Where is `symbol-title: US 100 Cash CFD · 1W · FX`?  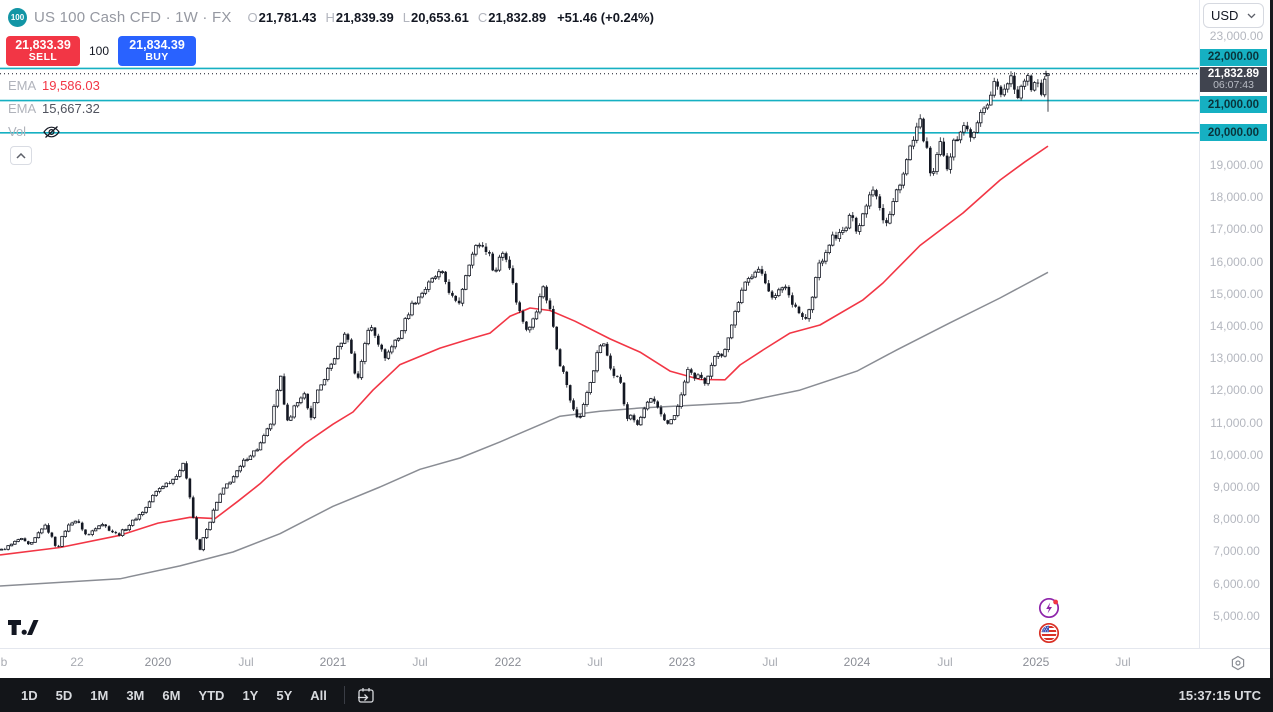 symbol-title: US 100 Cash CFD · 1W · FX is located at coordinates (133, 17).